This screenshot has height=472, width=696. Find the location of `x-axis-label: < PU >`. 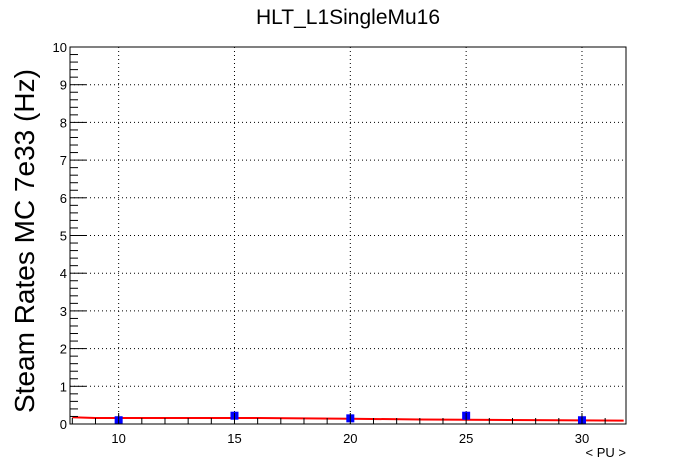

x-axis-label: < PU > is located at coordinates (606, 452).